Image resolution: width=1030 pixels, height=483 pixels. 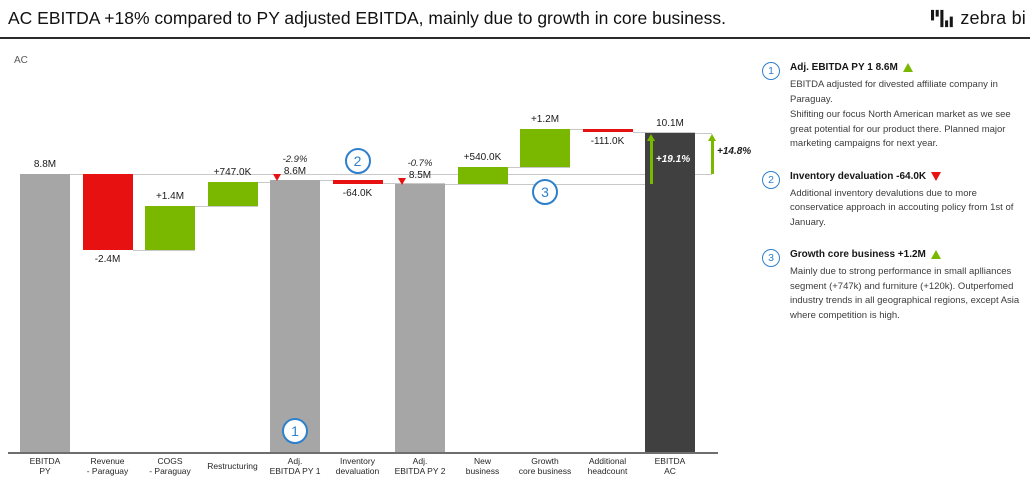 What do you see at coordinates (170, 461) in the screenshot?
I see `axis-label-line: COGS` at bounding box center [170, 461].